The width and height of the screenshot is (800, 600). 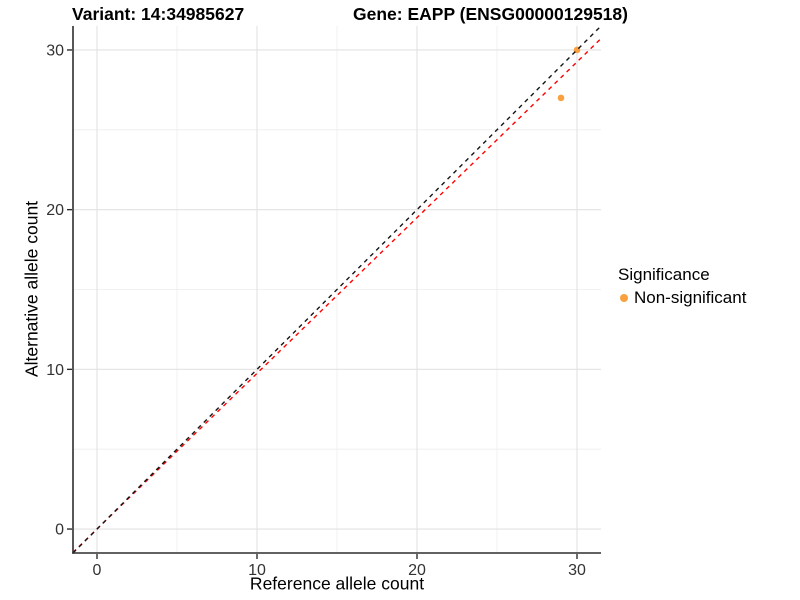 What do you see at coordinates (690, 297) in the screenshot?
I see `legend-item-label: Non-significant` at bounding box center [690, 297].